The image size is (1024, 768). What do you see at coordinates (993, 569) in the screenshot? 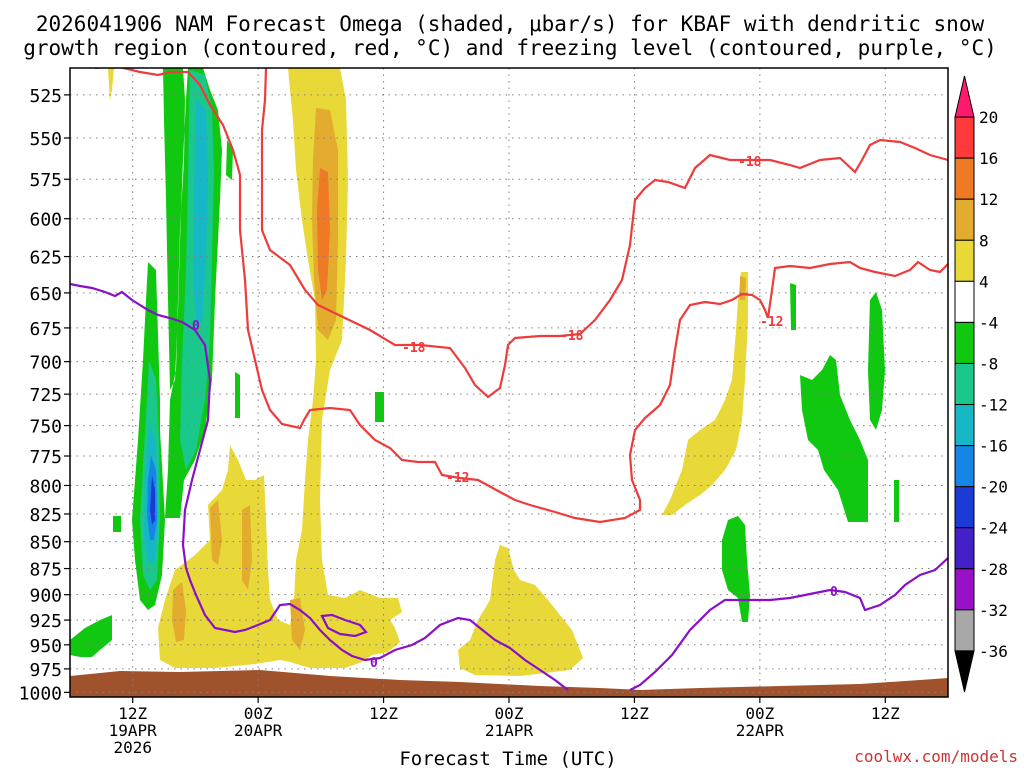
I see `colorbar-label: -28` at bounding box center [993, 569].